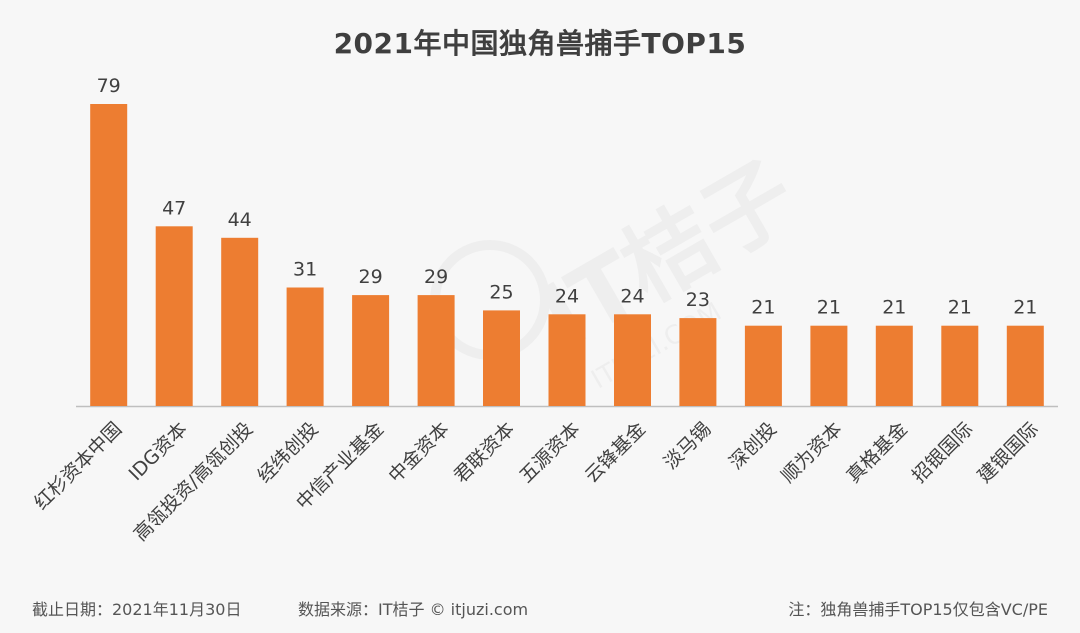  I want to click on category-label: 真格基金, so click(877, 452).